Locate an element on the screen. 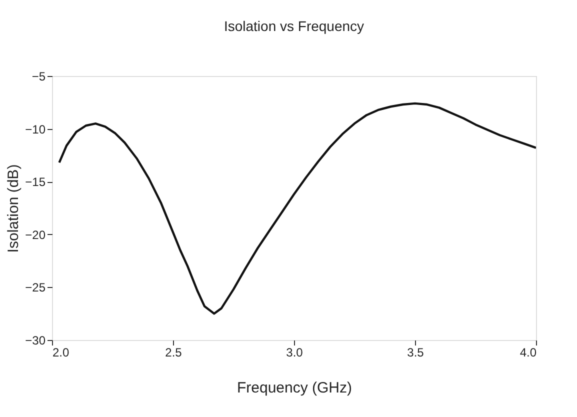  y-tick-label: −30 is located at coordinates (35, 341).